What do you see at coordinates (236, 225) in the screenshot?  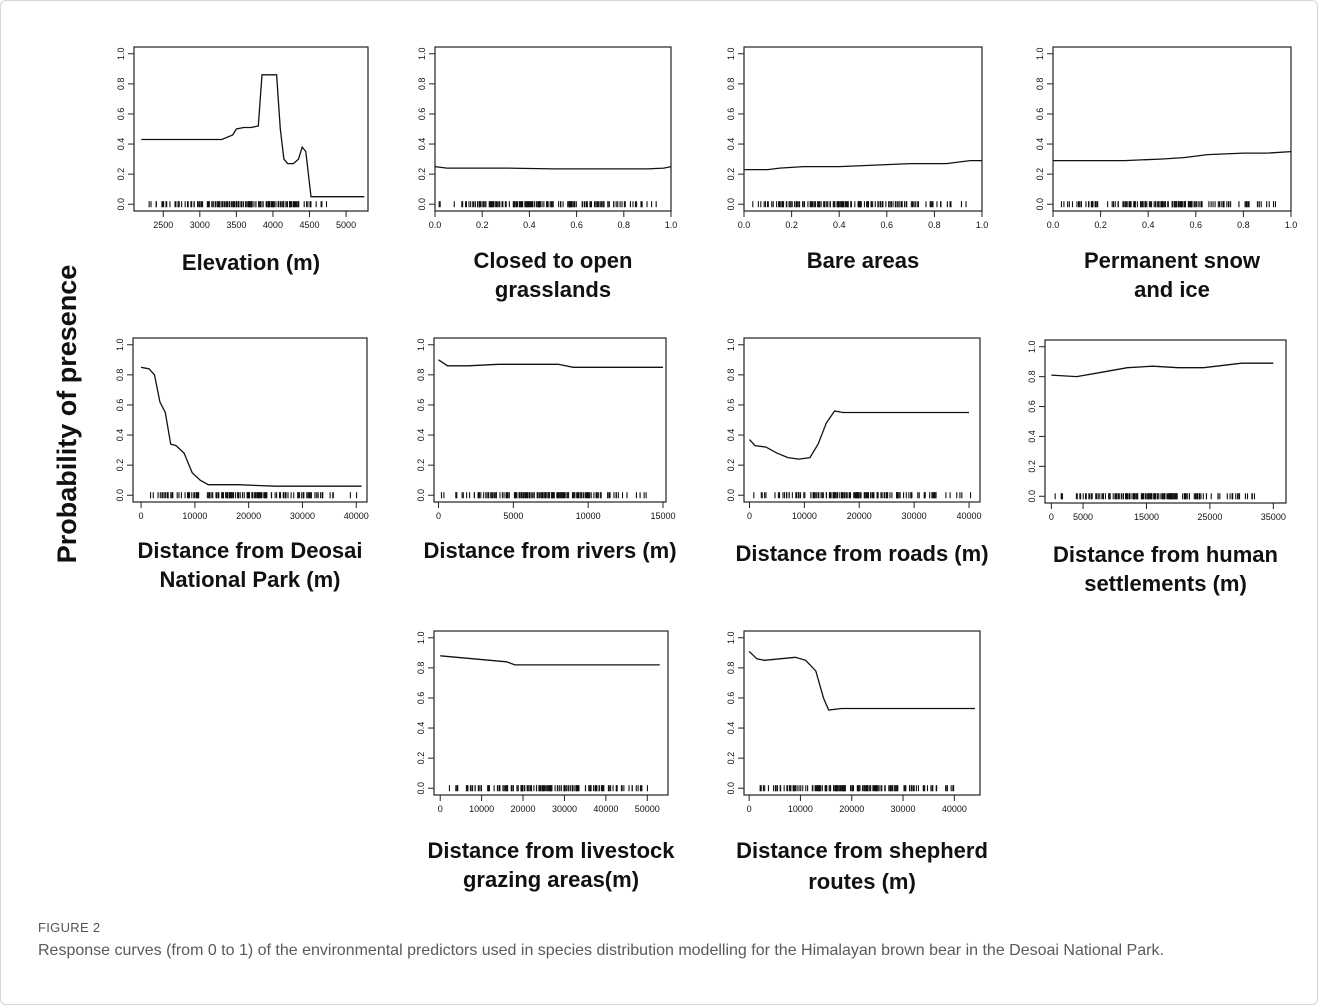 I see `x-tick-label: 3500` at bounding box center [236, 225].